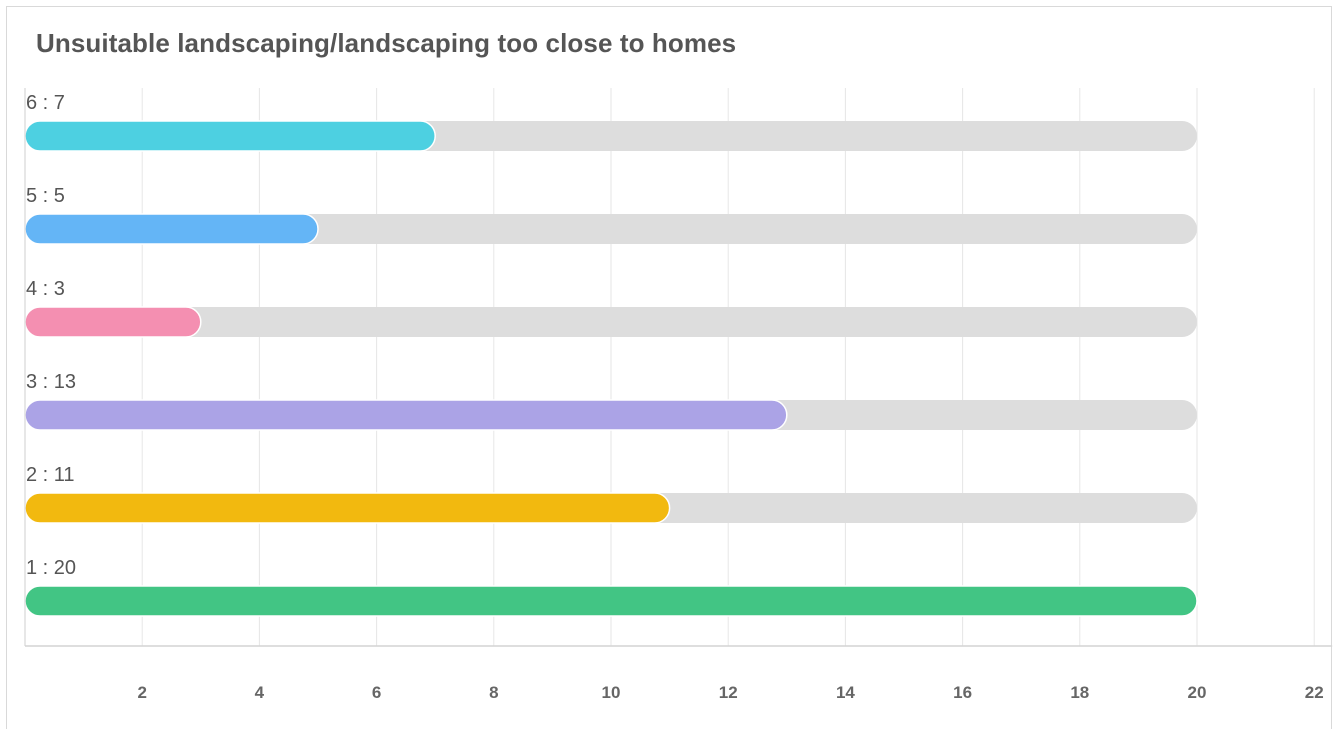 The height and width of the screenshot is (729, 1338). I want to click on x-tick-label-20: 20, so click(1197, 692).